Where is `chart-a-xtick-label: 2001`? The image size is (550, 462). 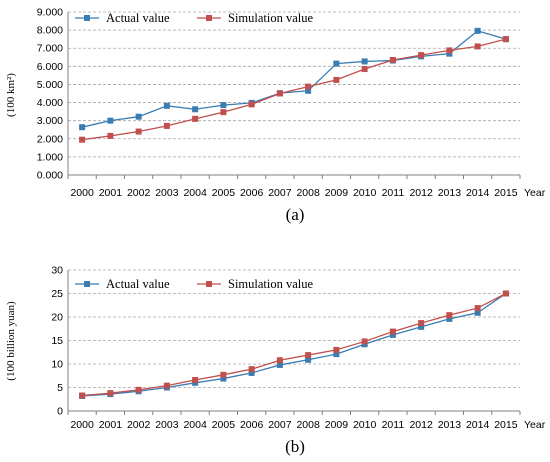 chart-a-xtick-label: 2001 is located at coordinates (111, 193).